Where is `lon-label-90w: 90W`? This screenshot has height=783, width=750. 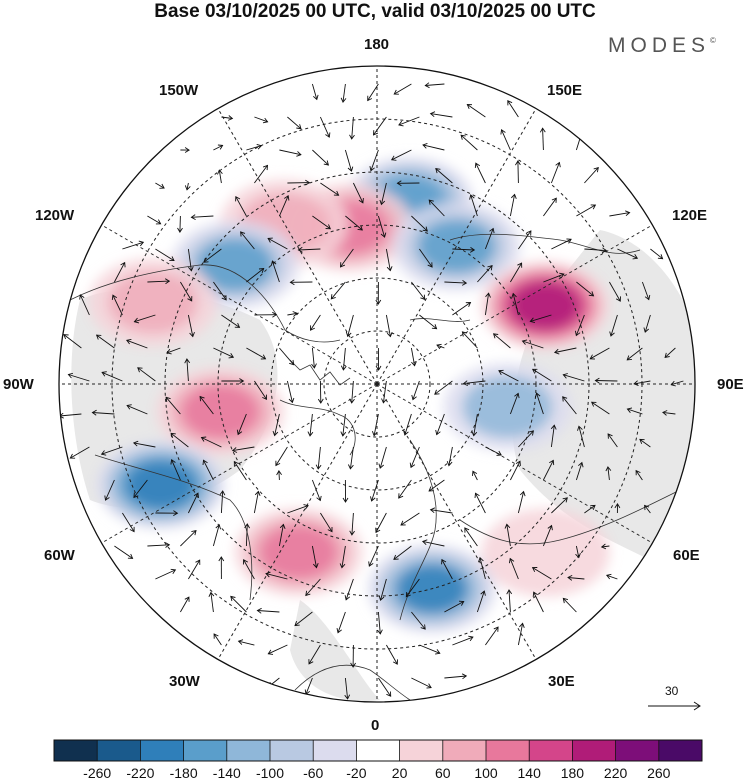 lon-label-90w: 90W is located at coordinates (18, 384).